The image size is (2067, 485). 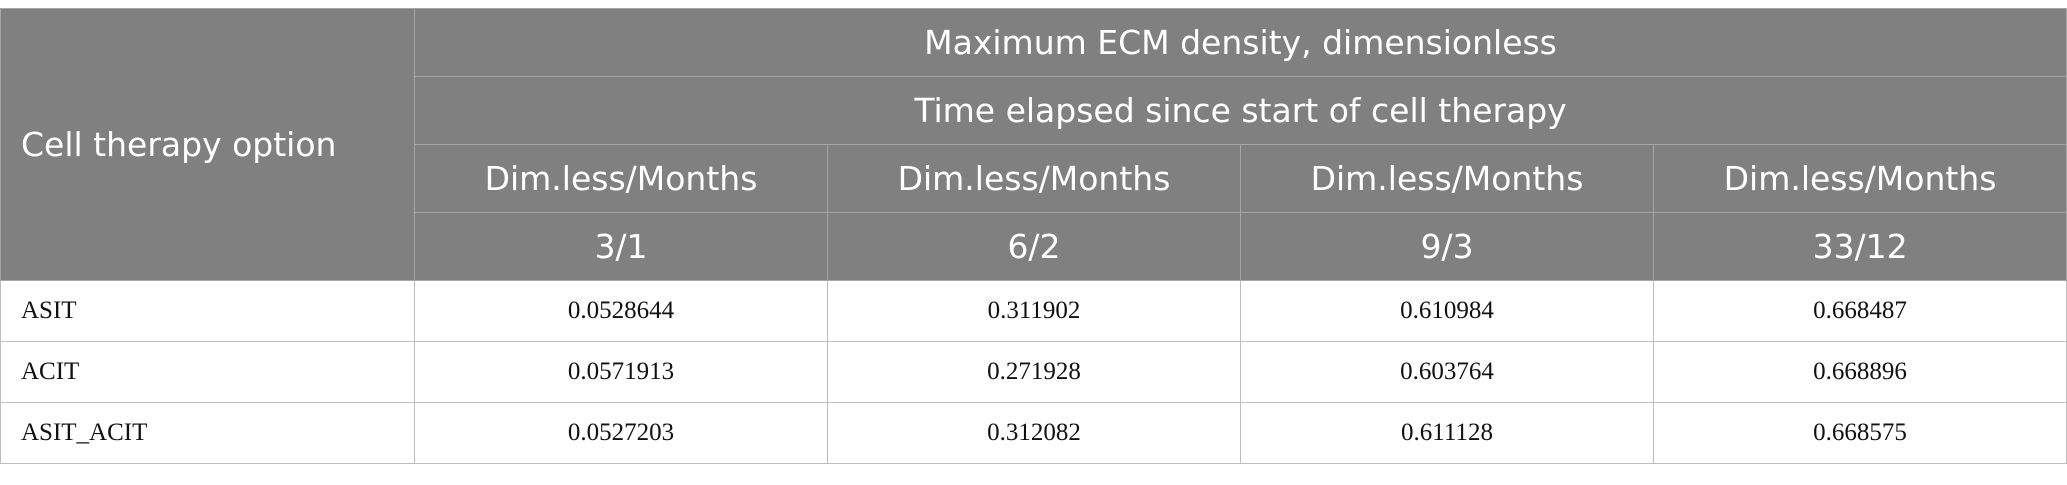 What do you see at coordinates (1859, 311) in the screenshot?
I see `cell: 0.668487` at bounding box center [1859, 311].